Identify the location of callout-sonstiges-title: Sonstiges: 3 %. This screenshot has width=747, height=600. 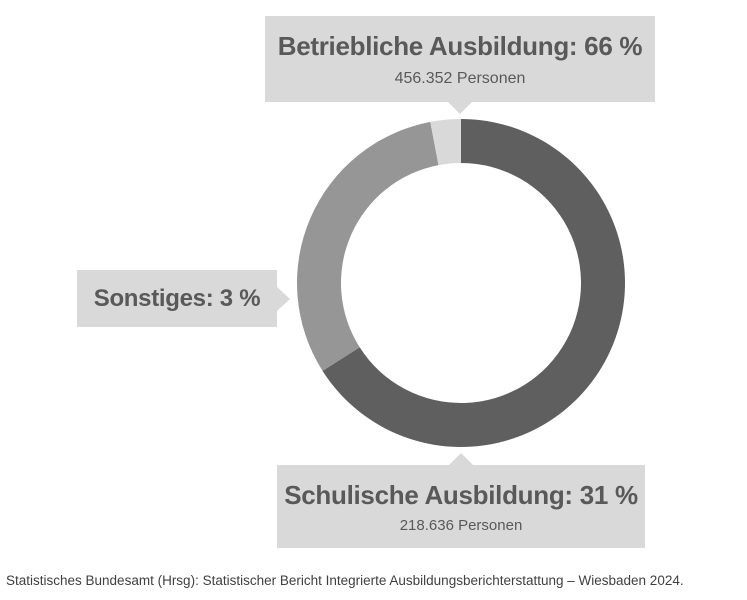
(177, 298).